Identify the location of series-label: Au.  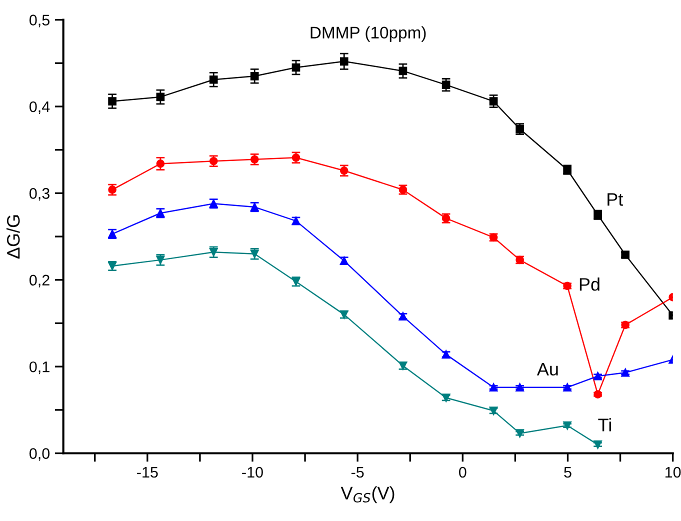
(547, 369).